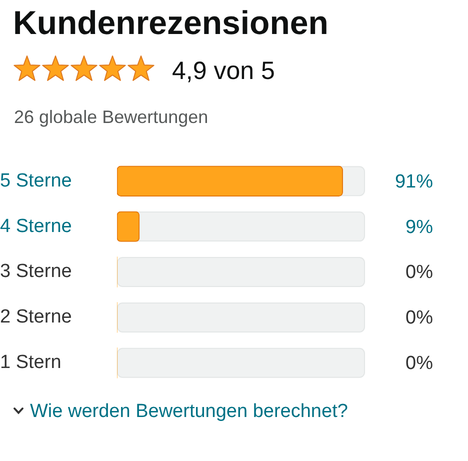 The image size is (468, 461). I want to click on y-tick-label: 2 Sterne, so click(36, 317).